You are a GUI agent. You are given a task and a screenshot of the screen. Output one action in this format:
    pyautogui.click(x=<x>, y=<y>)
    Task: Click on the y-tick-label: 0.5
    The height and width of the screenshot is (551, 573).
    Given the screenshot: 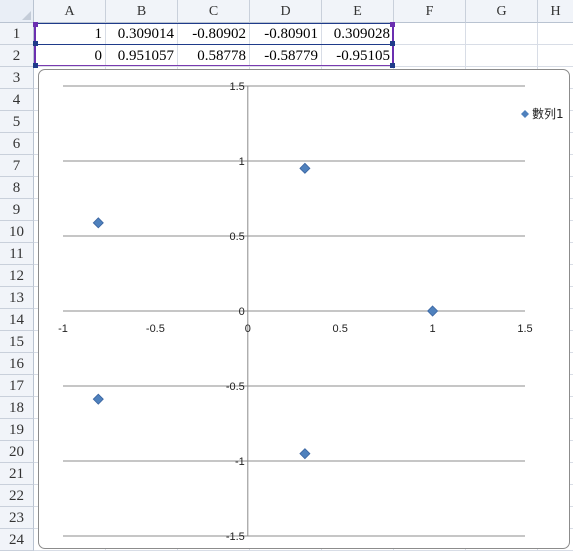 What is the action you would take?
    pyautogui.click(x=237, y=237)
    